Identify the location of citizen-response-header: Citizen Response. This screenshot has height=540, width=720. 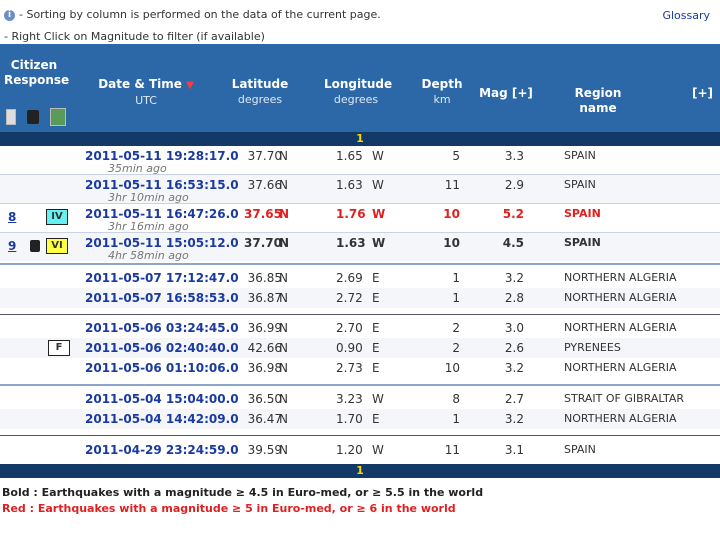
(37, 73).